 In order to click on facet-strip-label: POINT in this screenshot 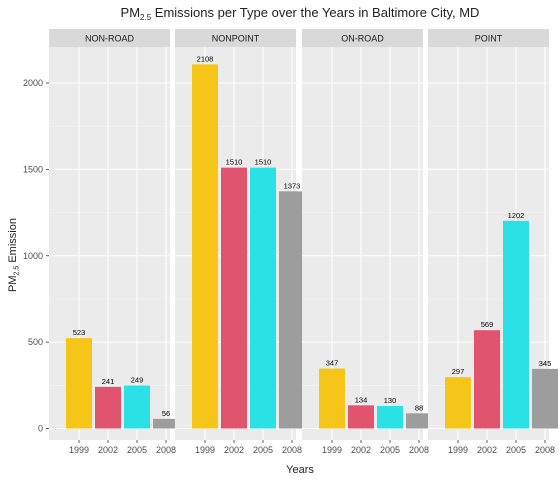, I will do `click(489, 39)`.